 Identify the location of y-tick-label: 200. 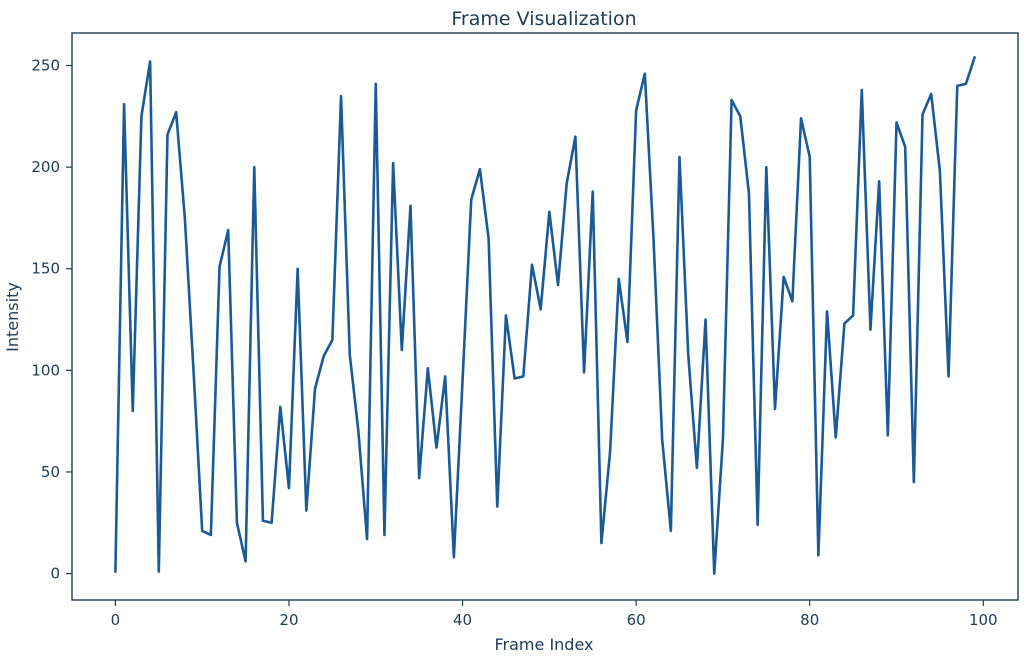
(45, 167).